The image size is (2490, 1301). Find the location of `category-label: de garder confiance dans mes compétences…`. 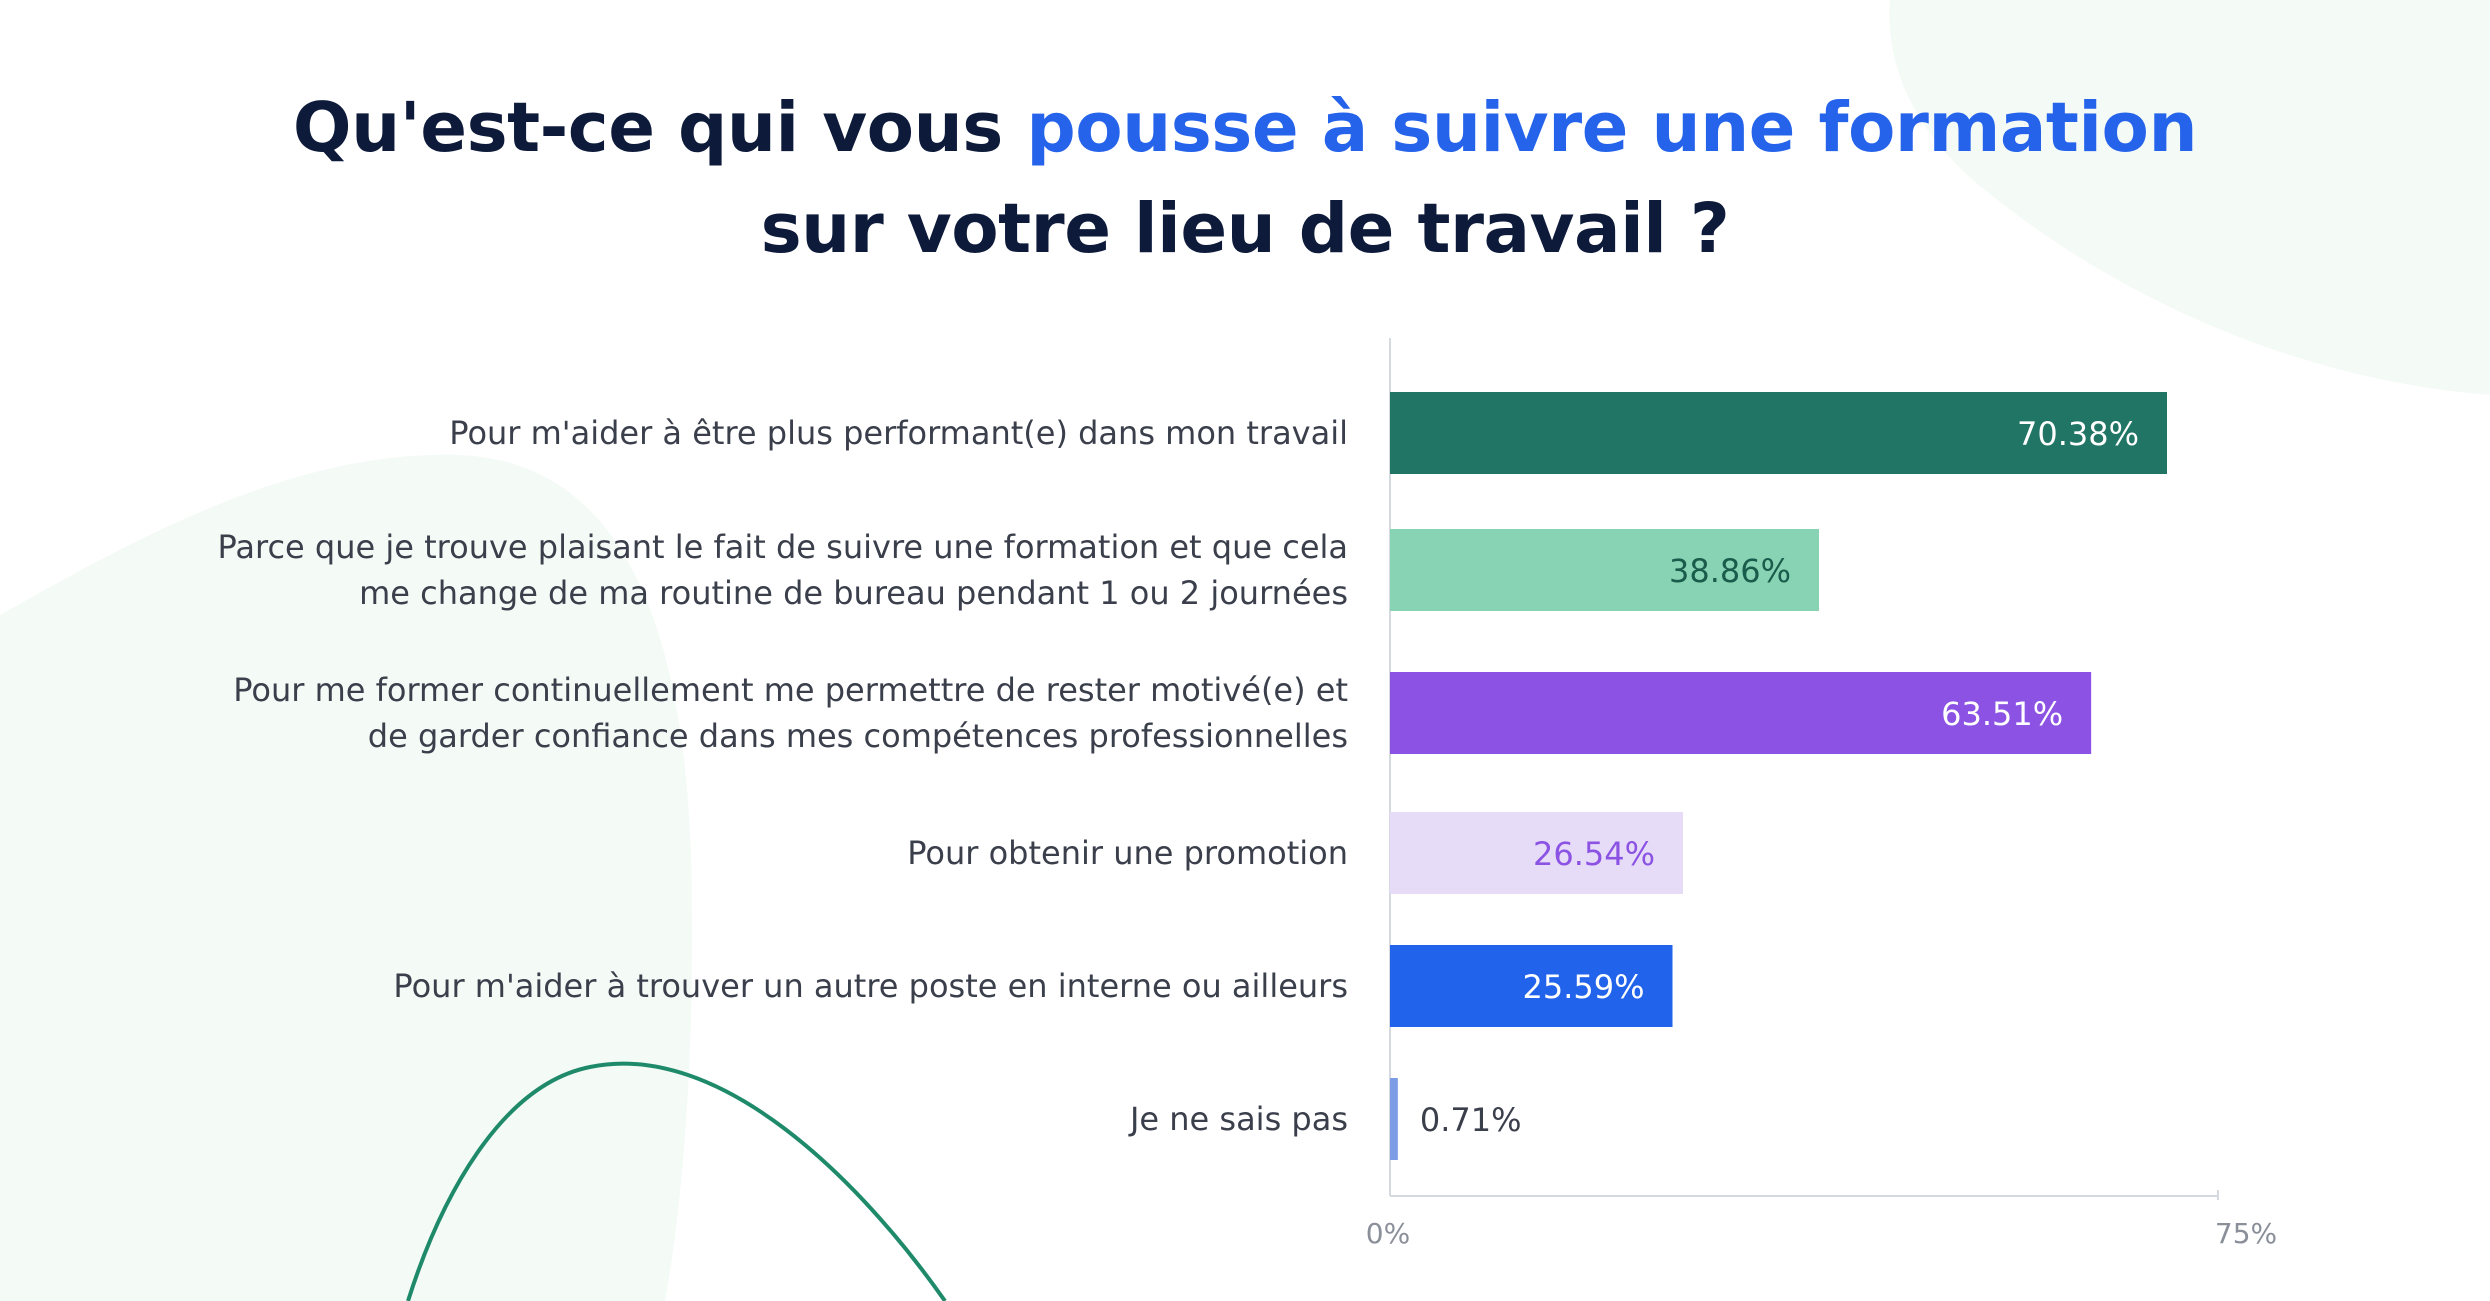

category-label: de garder confiance dans mes compétences… is located at coordinates (858, 736).